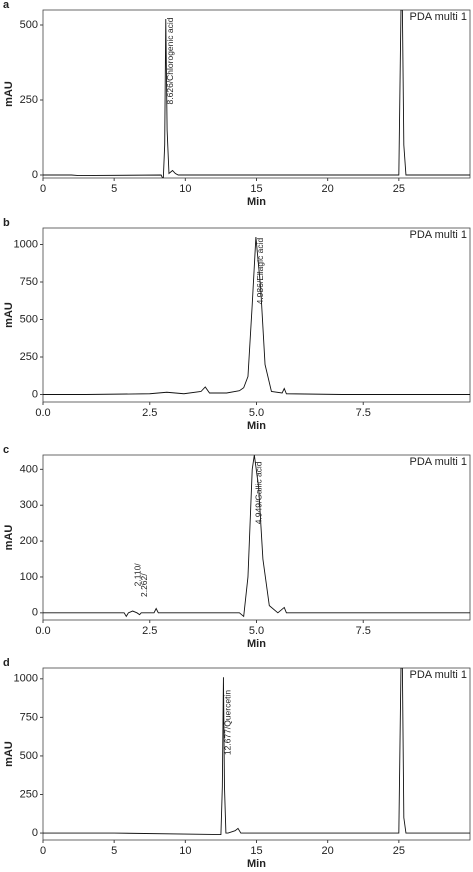 The width and height of the screenshot is (473, 872). What do you see at coordinates (29, 505) in the screenshot?
I see `y-tick-label: 300` at bounding box center [29, 505].